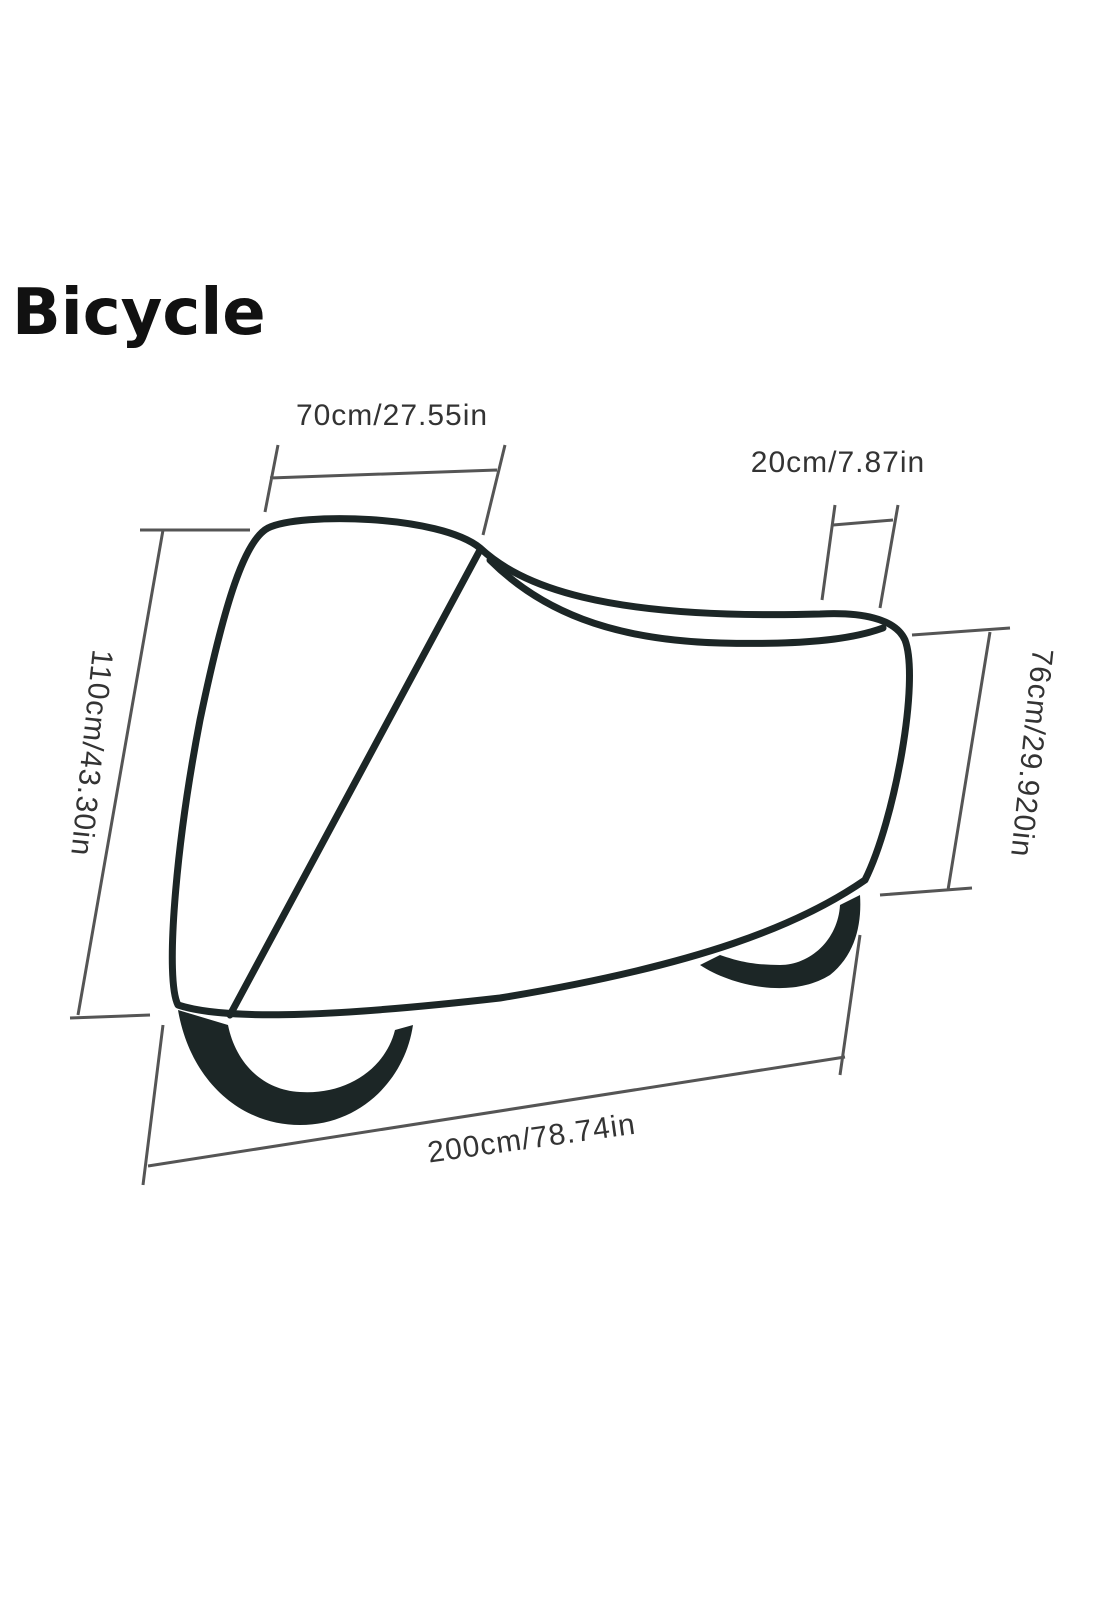  What do you see at coordinates (838, 462) in the screenshot?
I see `depth-label: 20cm/7.87in` at bounding box center [838, 462].